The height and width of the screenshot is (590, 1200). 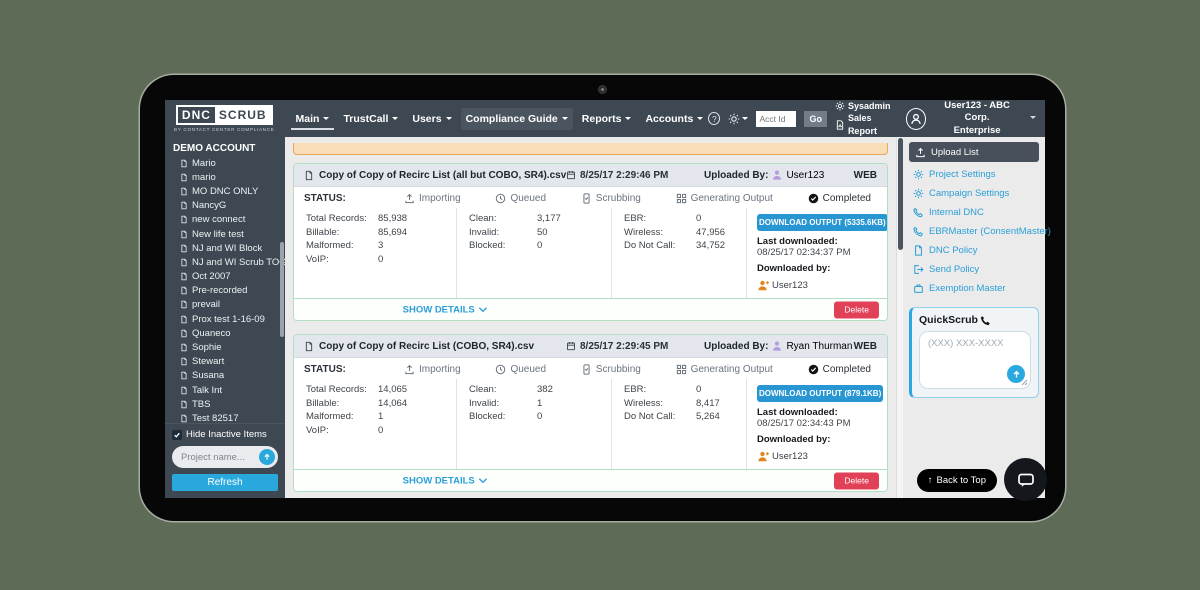 I want to click on project-list-item: MO DNC ONLY, so click(x=225, y=191).